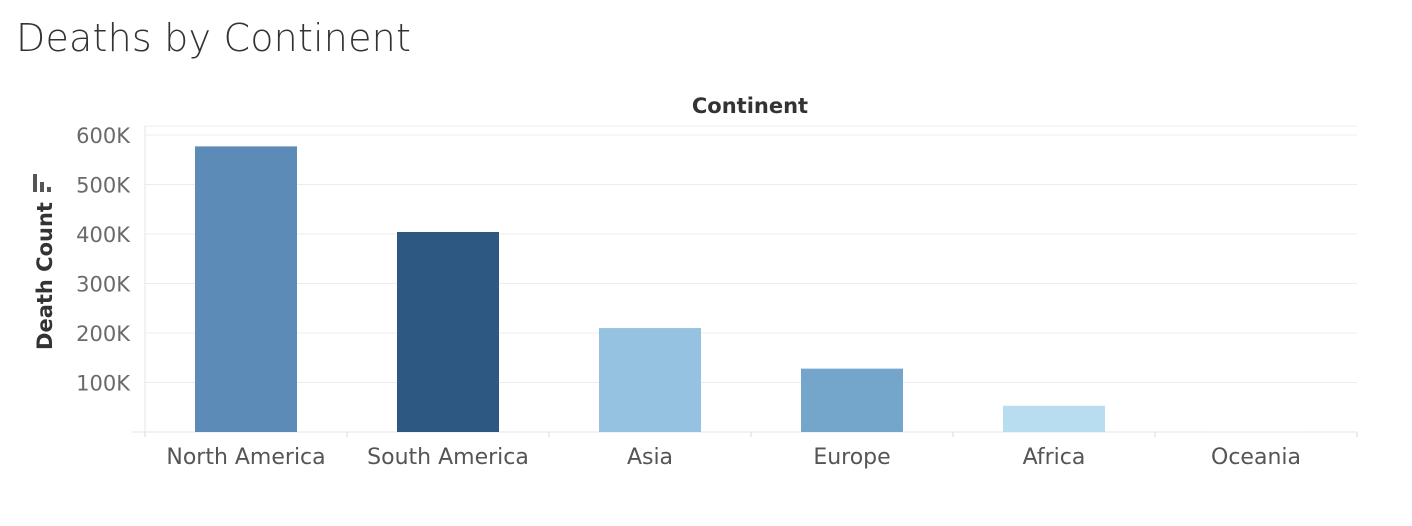  What do you see at coordinates (103, 384) in the screenshot?
I see `y-tick-label: 100K` at bounding box center [103, 384].